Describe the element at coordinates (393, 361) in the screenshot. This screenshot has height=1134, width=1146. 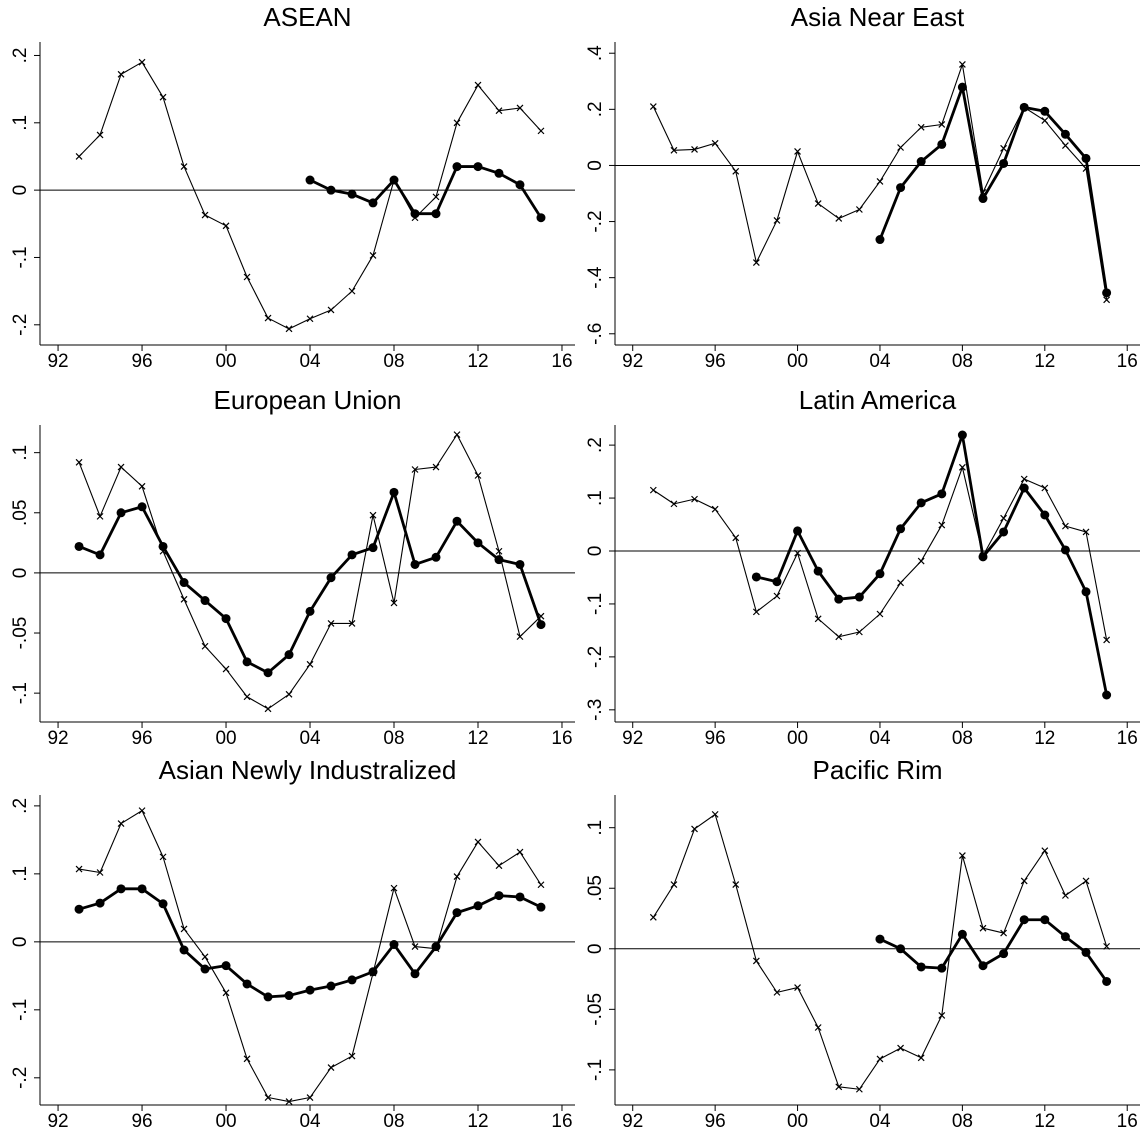
I see `x-tick-label: 08` at that location.